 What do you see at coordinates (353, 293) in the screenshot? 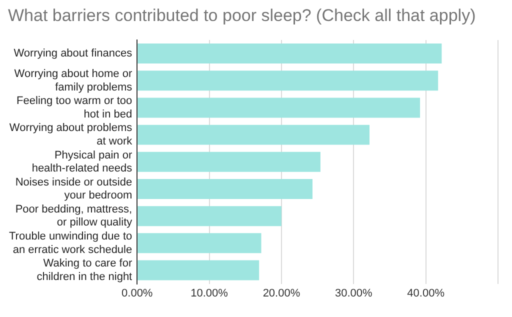
I see `x-tick-label: 30.00%` at bounding box center [353, 293].